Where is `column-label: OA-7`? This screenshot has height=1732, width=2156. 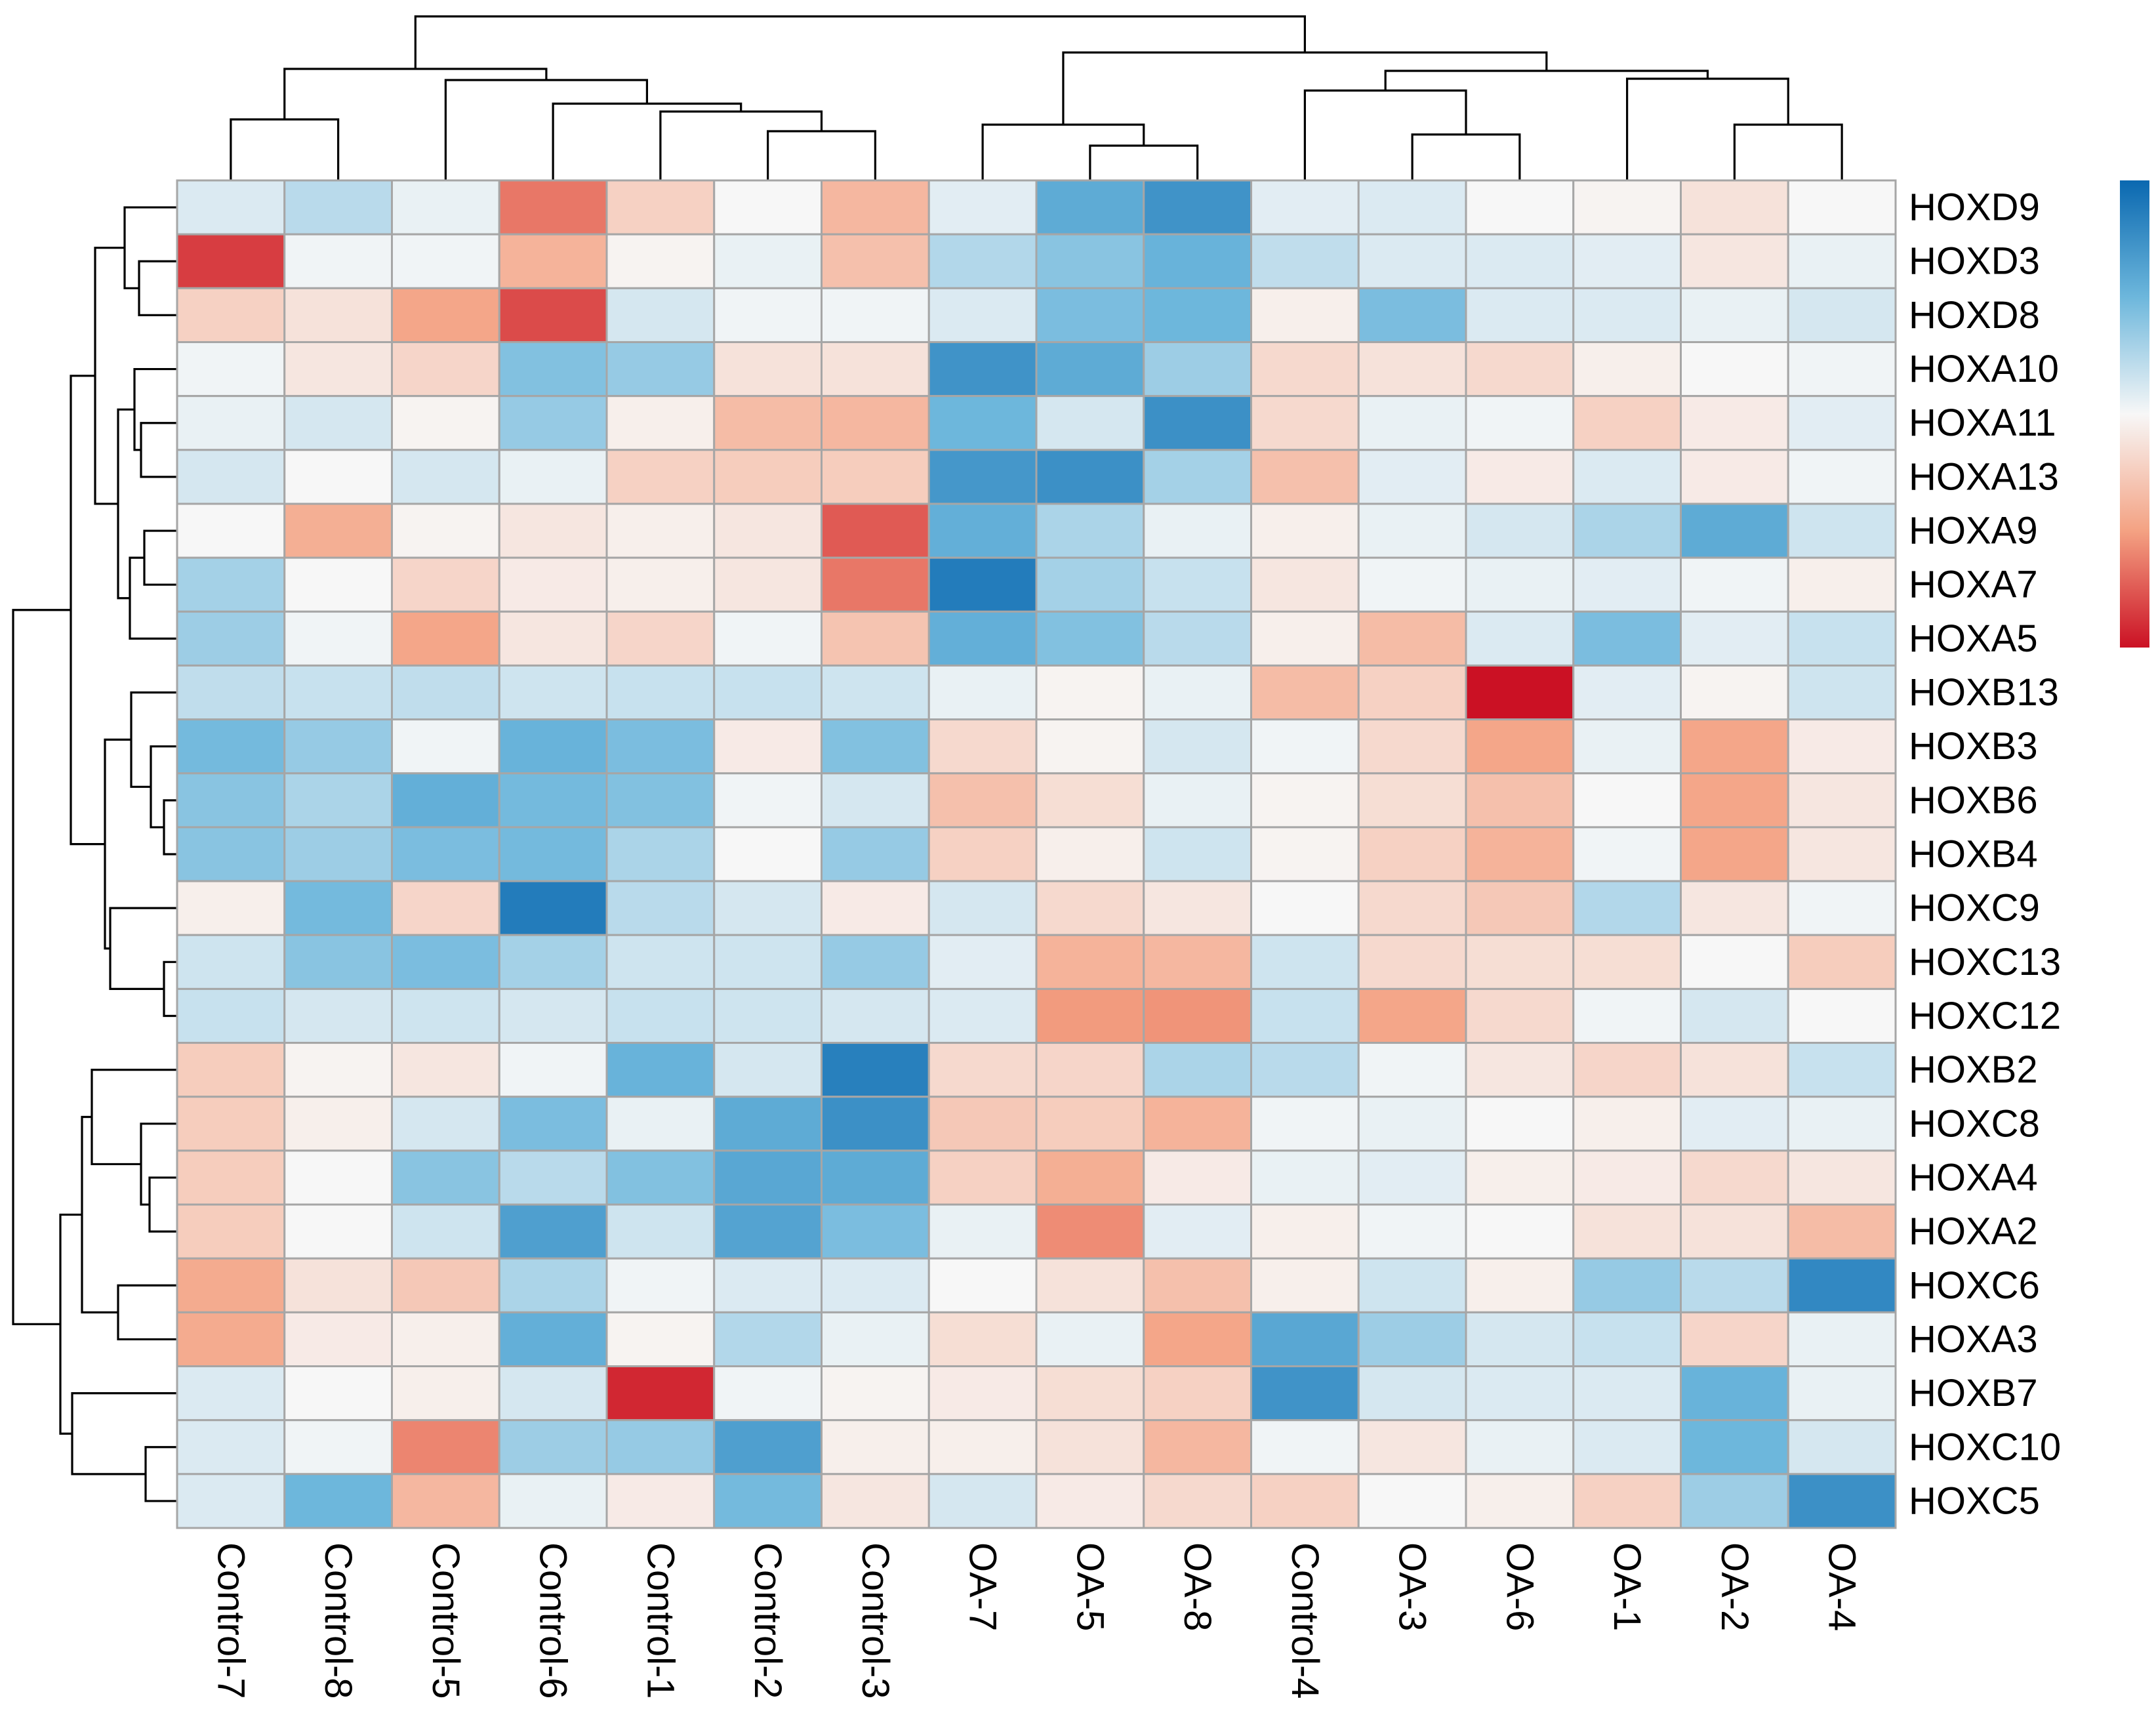
column-label: OA-7 is located at coordinates (983, 1586).